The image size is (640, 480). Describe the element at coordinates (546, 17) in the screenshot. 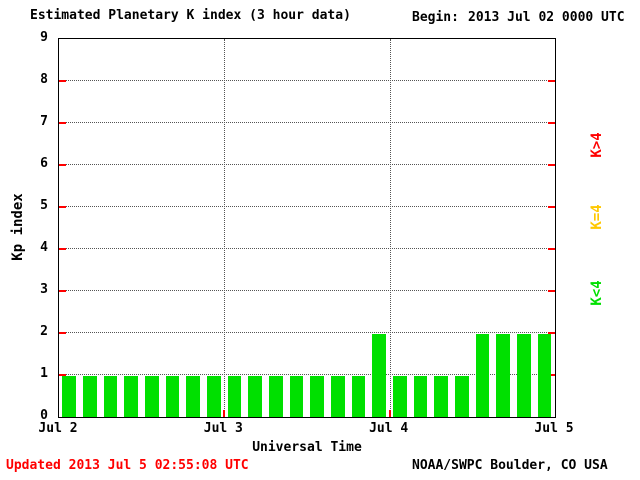

I see `begin-value: 2013 Jul 02 0000 UTC` at that location.